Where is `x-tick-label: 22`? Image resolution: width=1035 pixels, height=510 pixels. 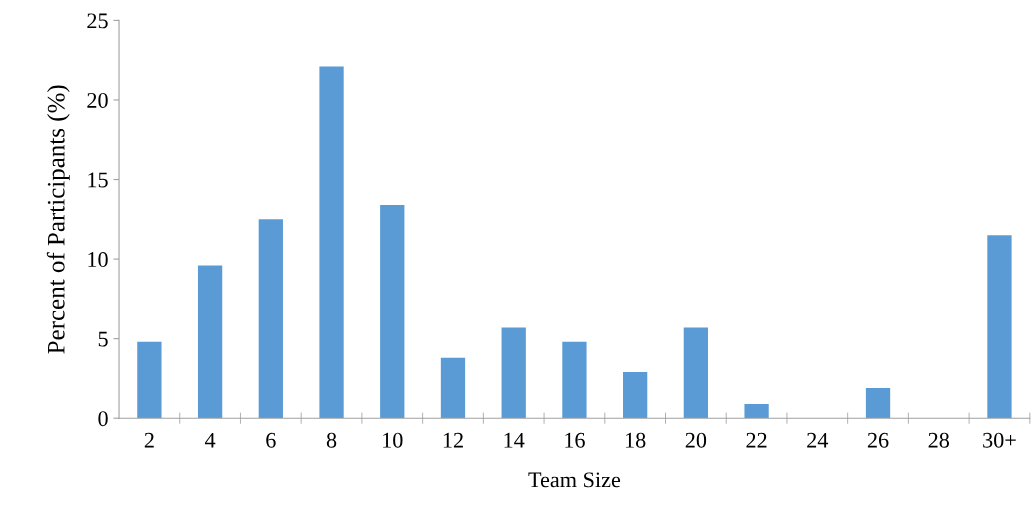
x-tick-label: 22 is located at coordinates (756, 440).